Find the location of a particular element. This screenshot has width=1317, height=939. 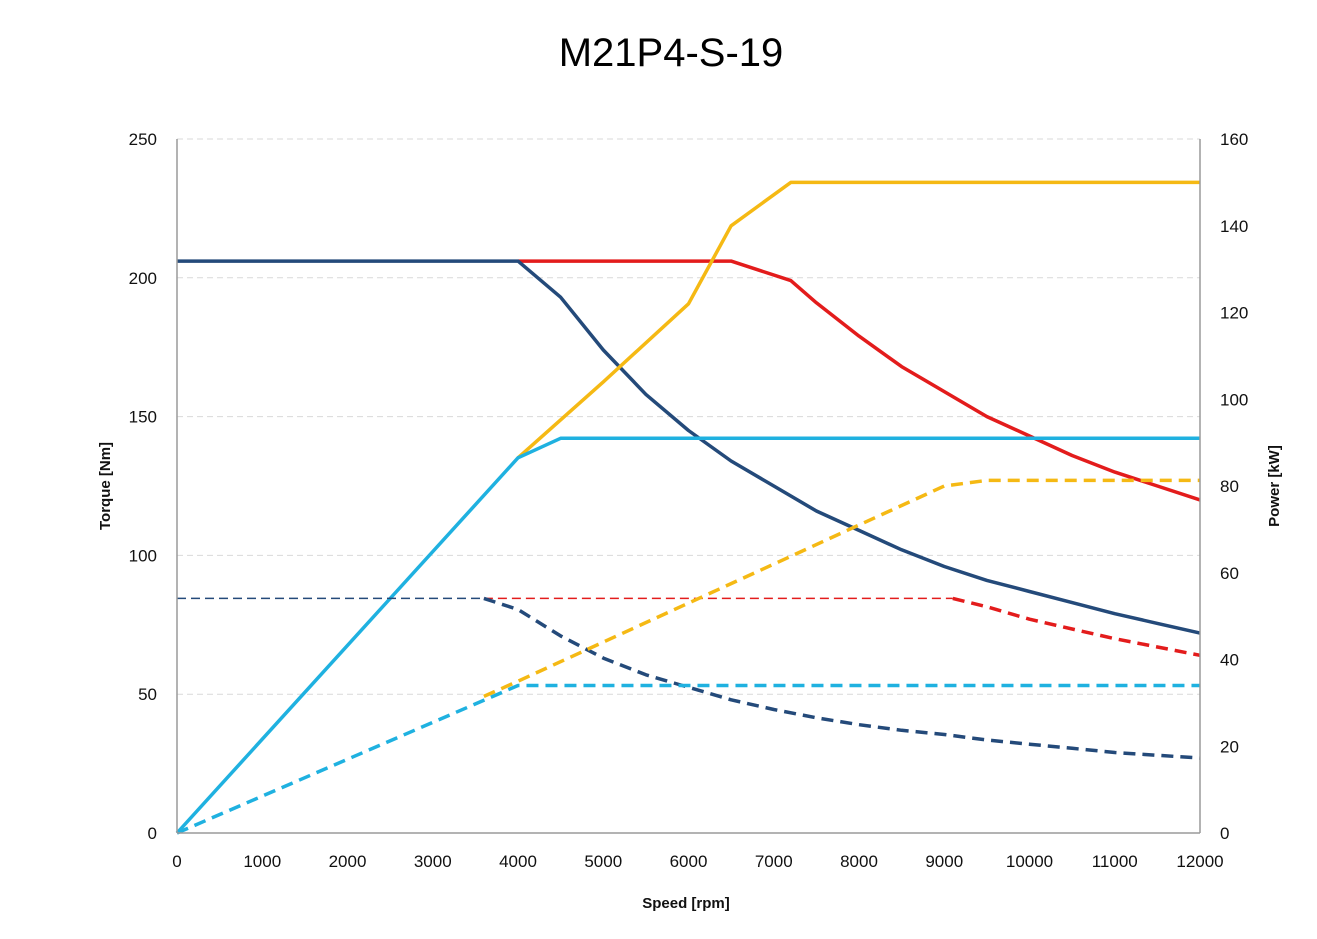

x-tick-label: 10000 is located at coordinates (1029, 861).